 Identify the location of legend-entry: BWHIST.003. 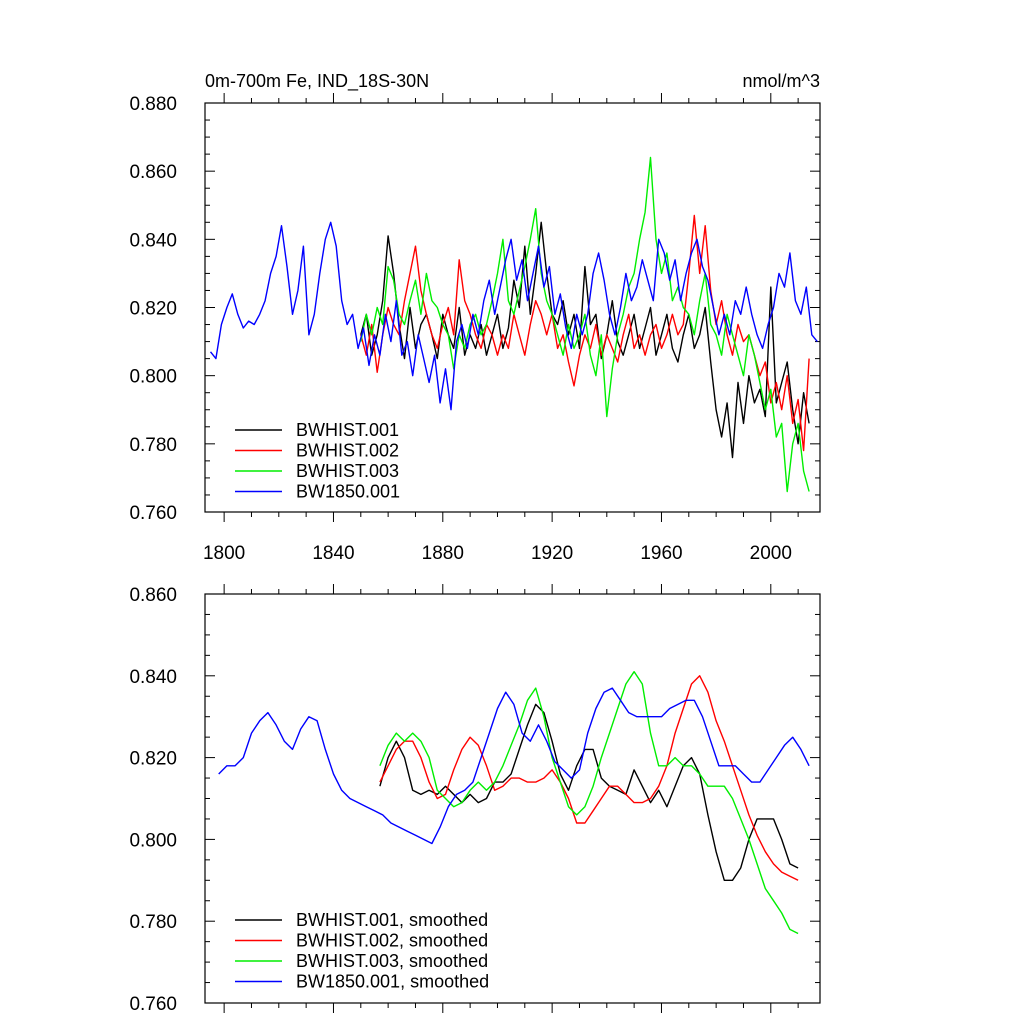
(347, 471).